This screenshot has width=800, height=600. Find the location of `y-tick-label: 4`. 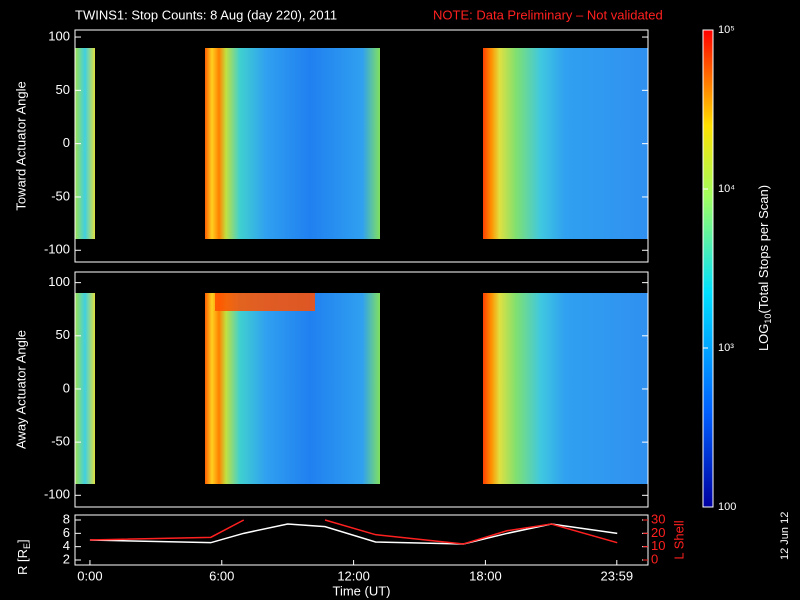

y-tick-label: 4 is located at coordinates (66, 545).